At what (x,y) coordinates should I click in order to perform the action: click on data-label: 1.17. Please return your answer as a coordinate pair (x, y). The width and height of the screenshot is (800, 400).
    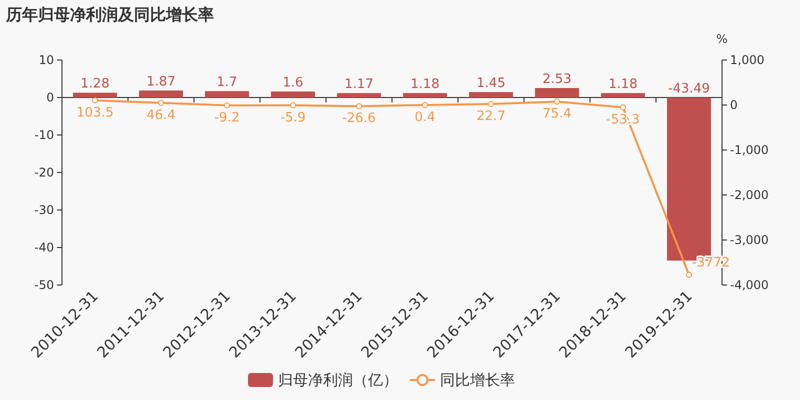
    Looking at the image, I should click on (359, 84).